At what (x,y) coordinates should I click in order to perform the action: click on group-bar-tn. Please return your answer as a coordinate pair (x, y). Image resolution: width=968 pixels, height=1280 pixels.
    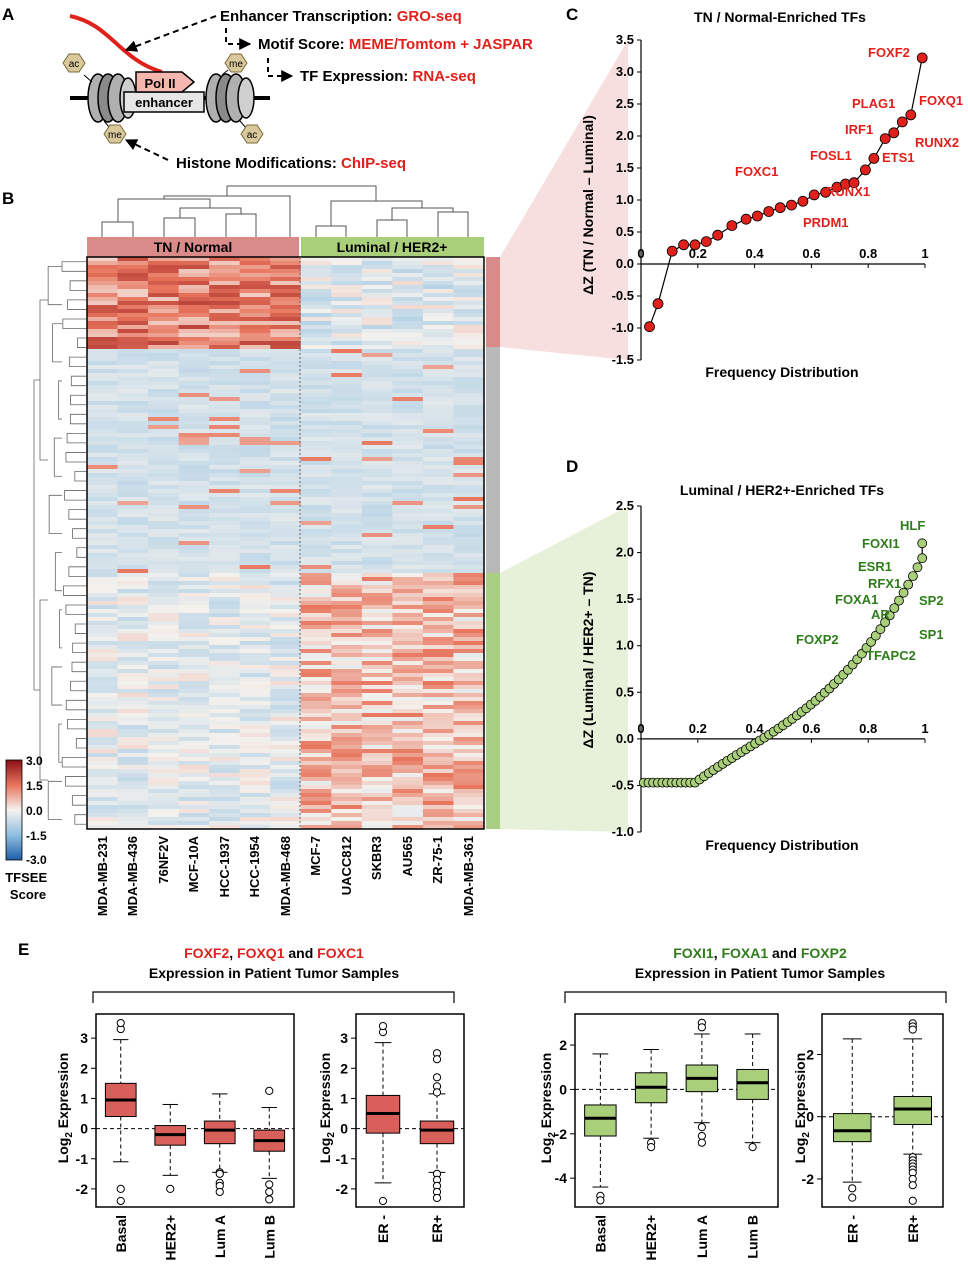
    Looking at the image, I should click on (193, 247).